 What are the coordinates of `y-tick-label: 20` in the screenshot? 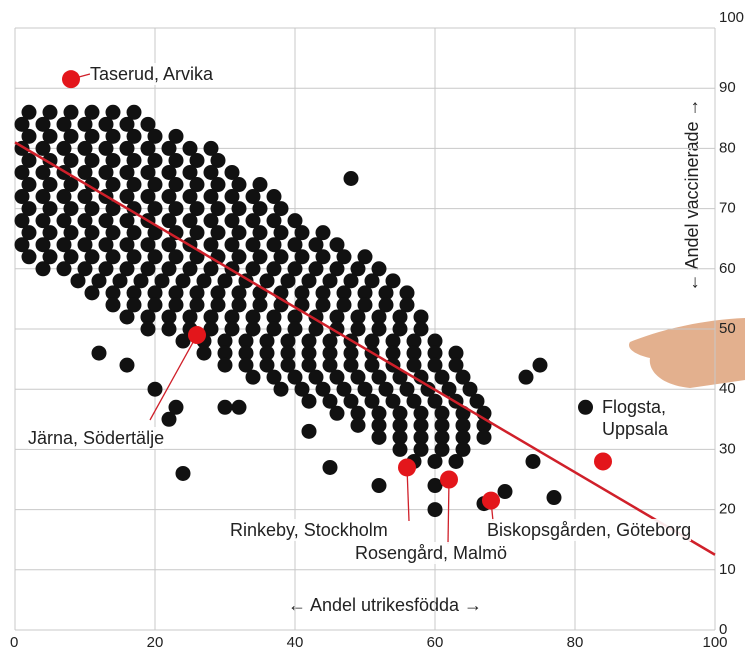 It's located at (727, 509).